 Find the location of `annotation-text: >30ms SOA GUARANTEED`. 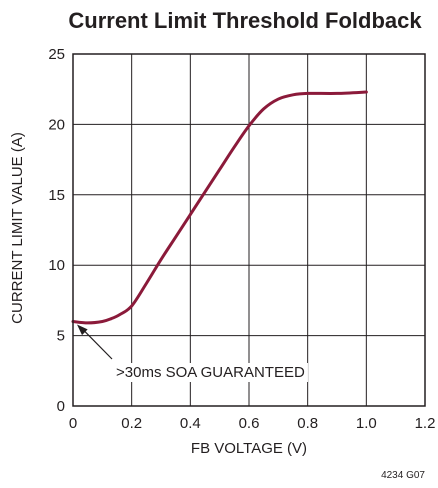

annotation-text: >30ms SOA GUARANTEED is located at coordinates (210, 372).